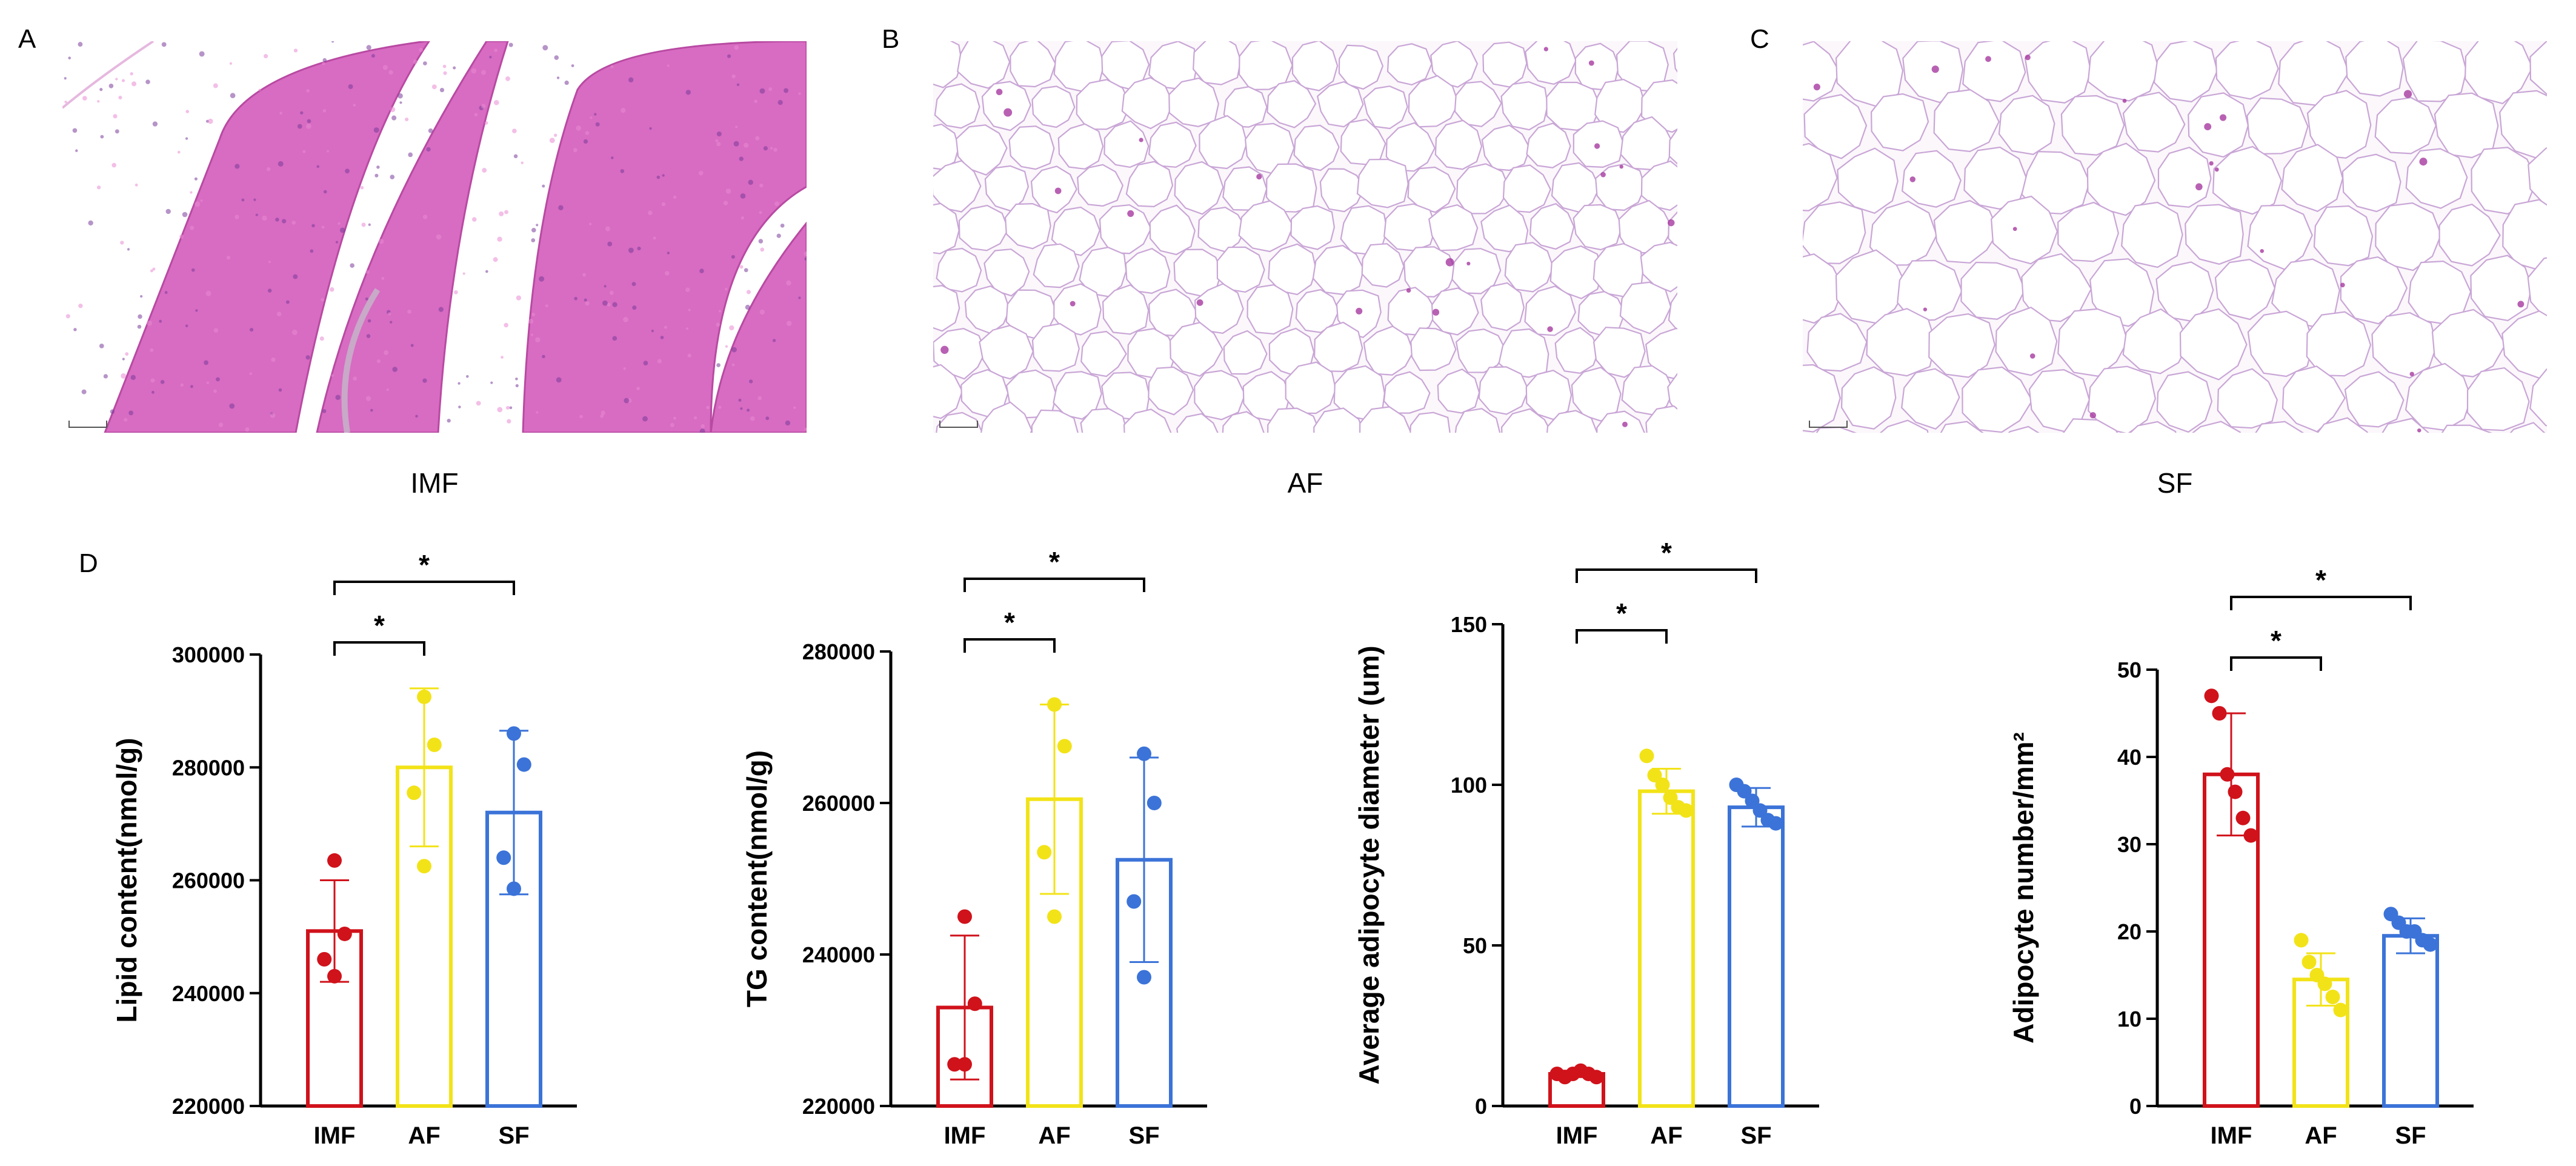 This screenshot has height=1166, width=2576. I want to click on scale-bar, so click(958, 424).